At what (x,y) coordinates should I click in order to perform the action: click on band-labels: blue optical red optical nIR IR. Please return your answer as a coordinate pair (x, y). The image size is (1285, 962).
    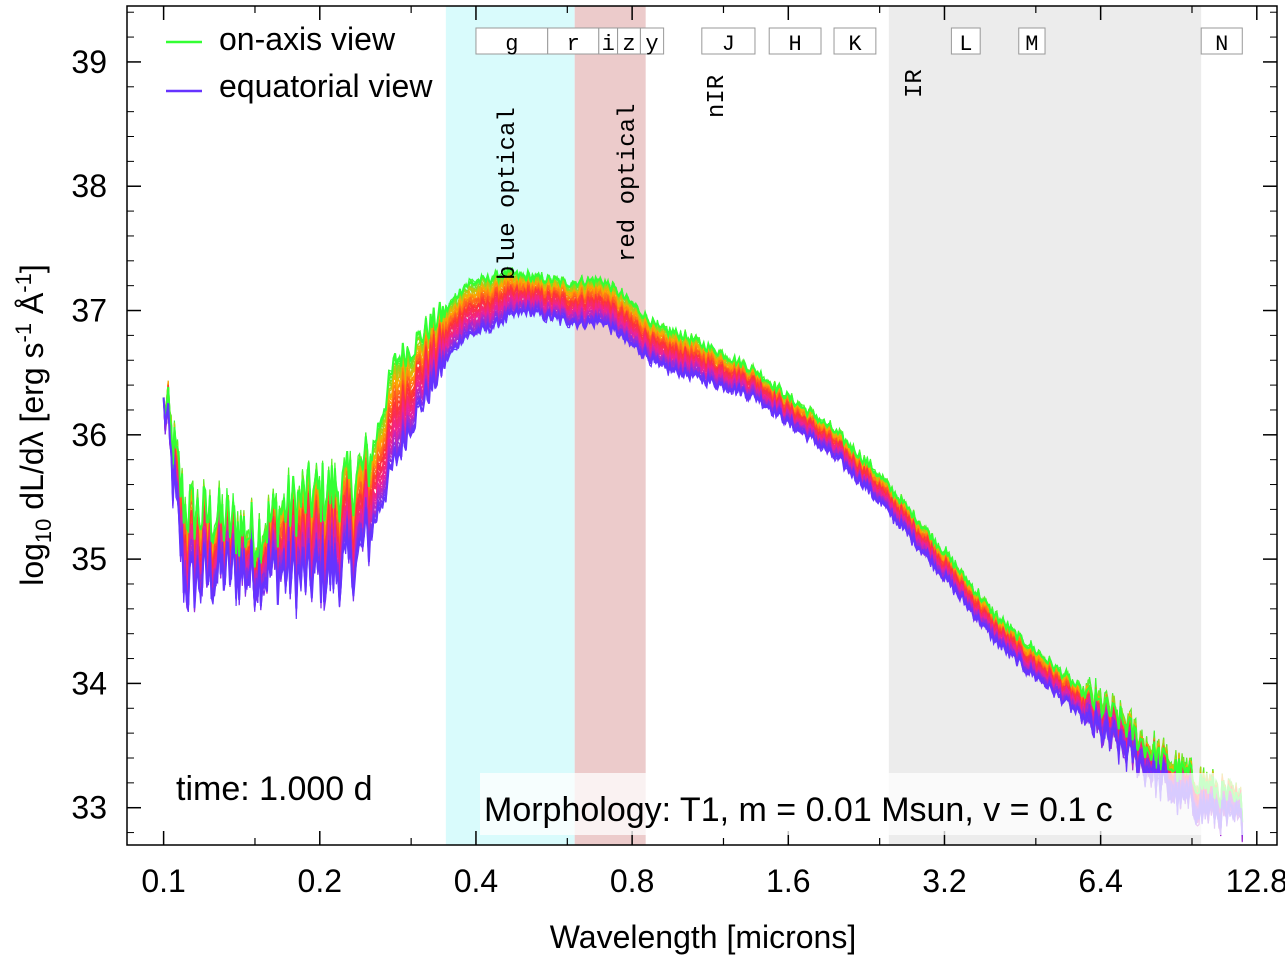
    Looking at the image, I should click on (712, 174).